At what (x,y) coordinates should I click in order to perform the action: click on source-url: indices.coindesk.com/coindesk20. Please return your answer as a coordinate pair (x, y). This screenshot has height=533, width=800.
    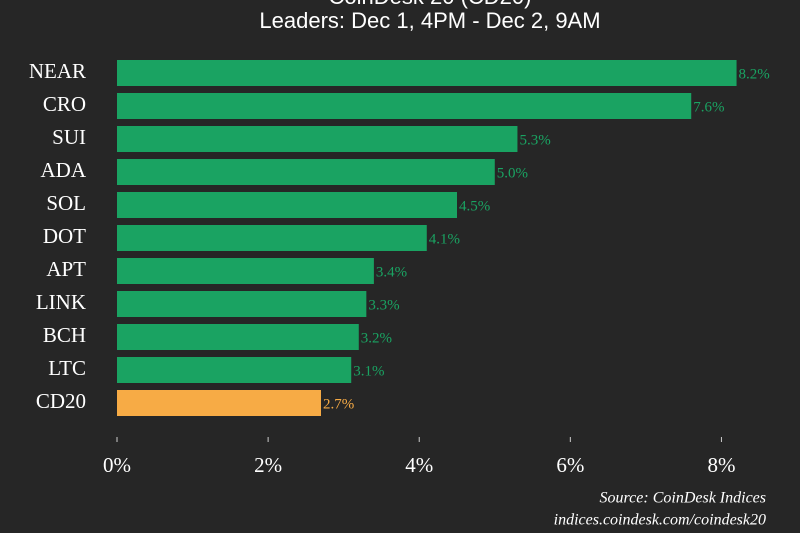
    Looking at the image, I should click on (660, 520).